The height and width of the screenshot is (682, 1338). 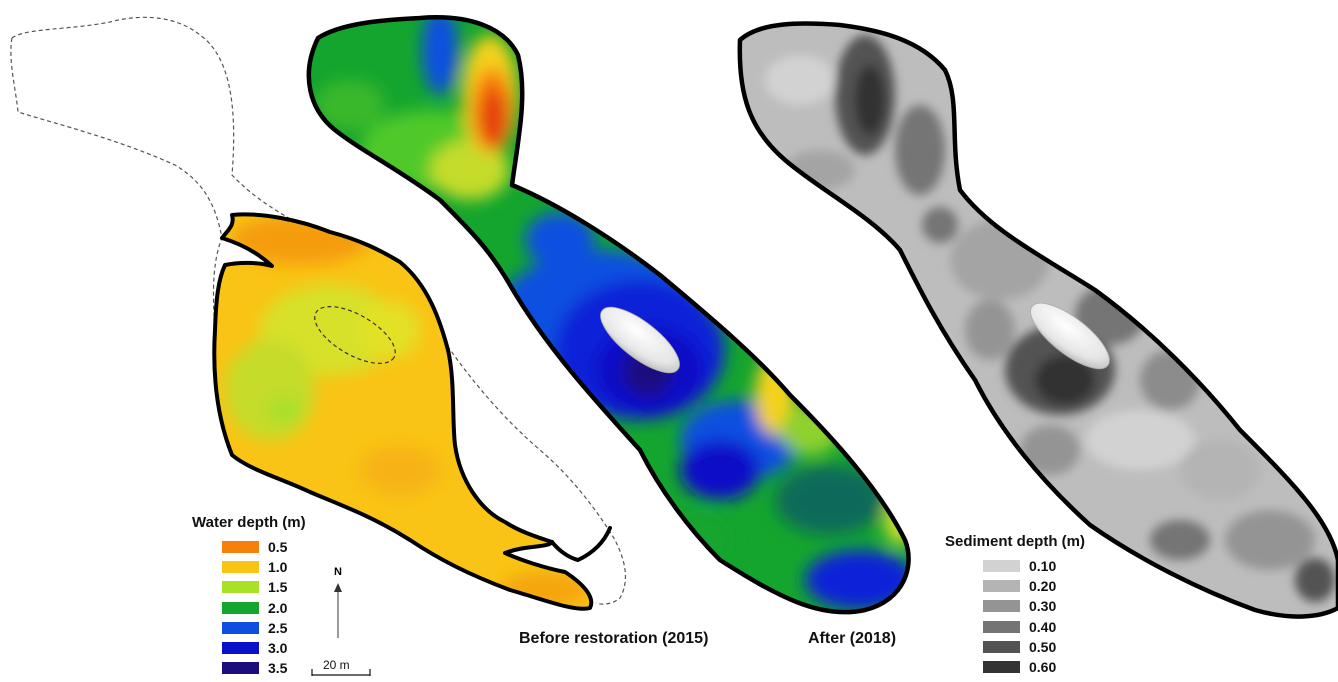 I want to click on legend-label: 0.50, so click(x=1043, y=646).